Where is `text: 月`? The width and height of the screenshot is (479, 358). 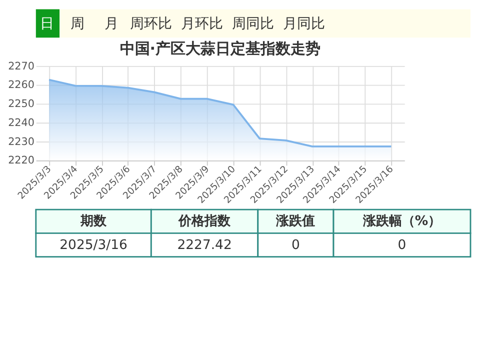 text: 月 is located at coordinates (111, 24).